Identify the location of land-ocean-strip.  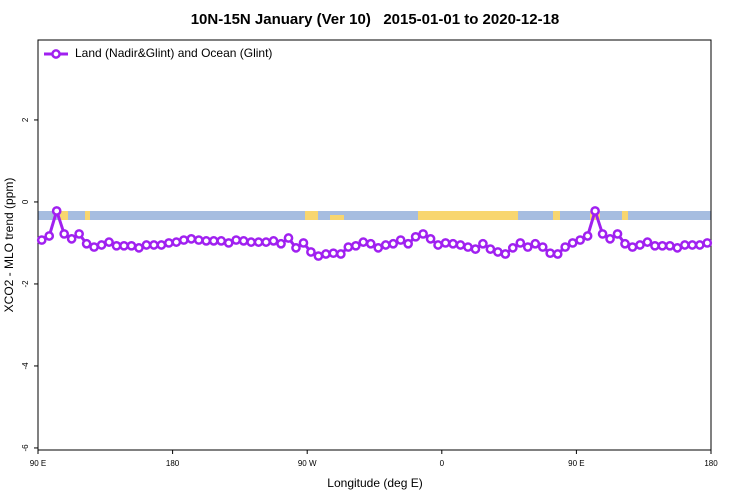
(374, 215).